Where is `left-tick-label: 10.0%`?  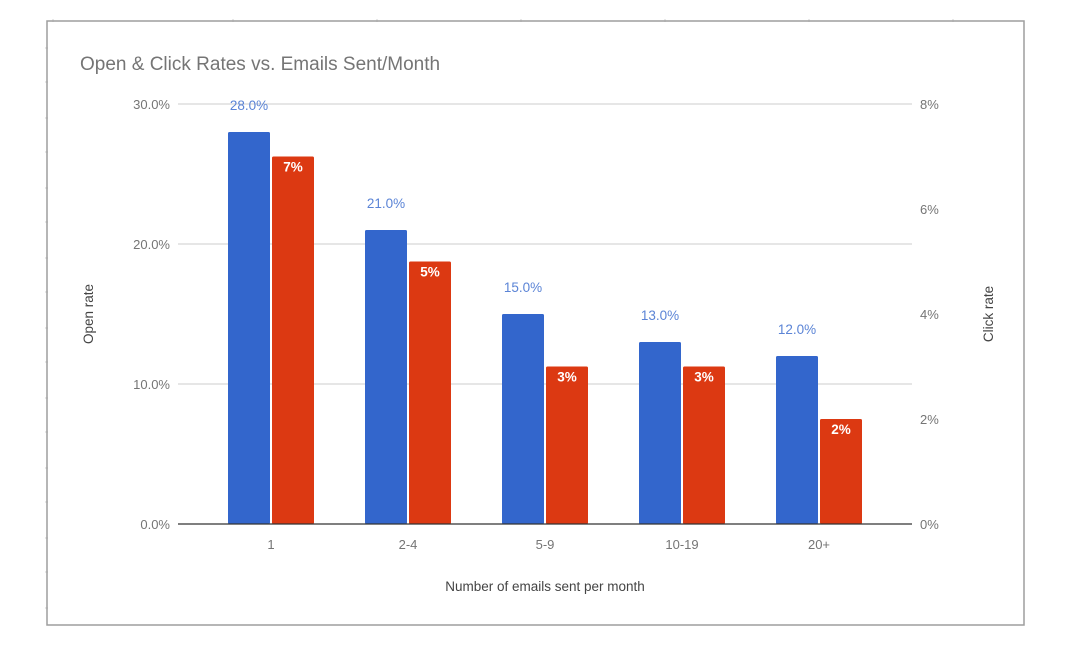 left-tick-label: 10.0% is located at coordinates (151, 384).